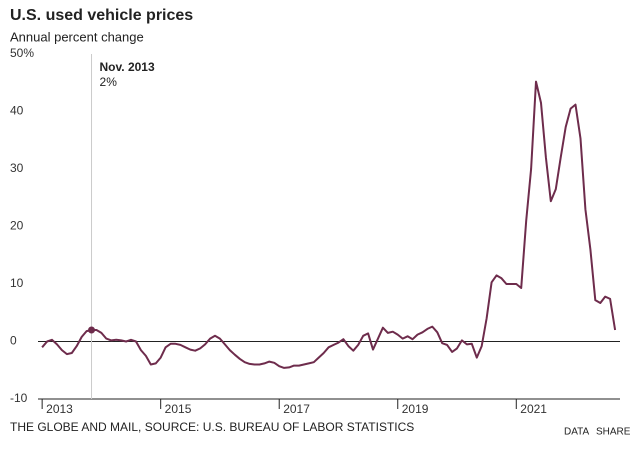 The width and height of the screenshot is (640, 449). What do you see at coordinates (17, 168) in the screenshot?
I see `y-tick-label: 30` at bounding box center [17, 168].